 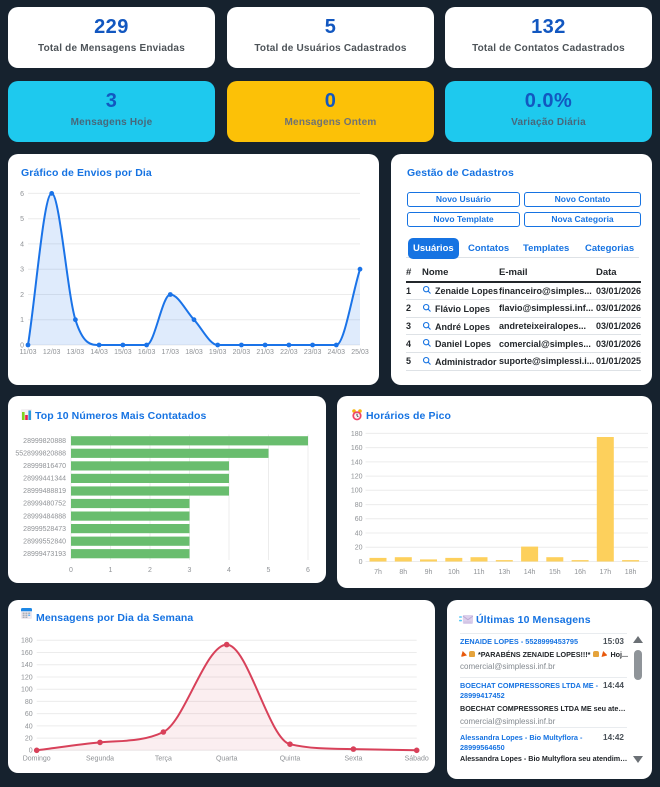 I want to click on svg-text: 9h, so click(x=429, y=572).